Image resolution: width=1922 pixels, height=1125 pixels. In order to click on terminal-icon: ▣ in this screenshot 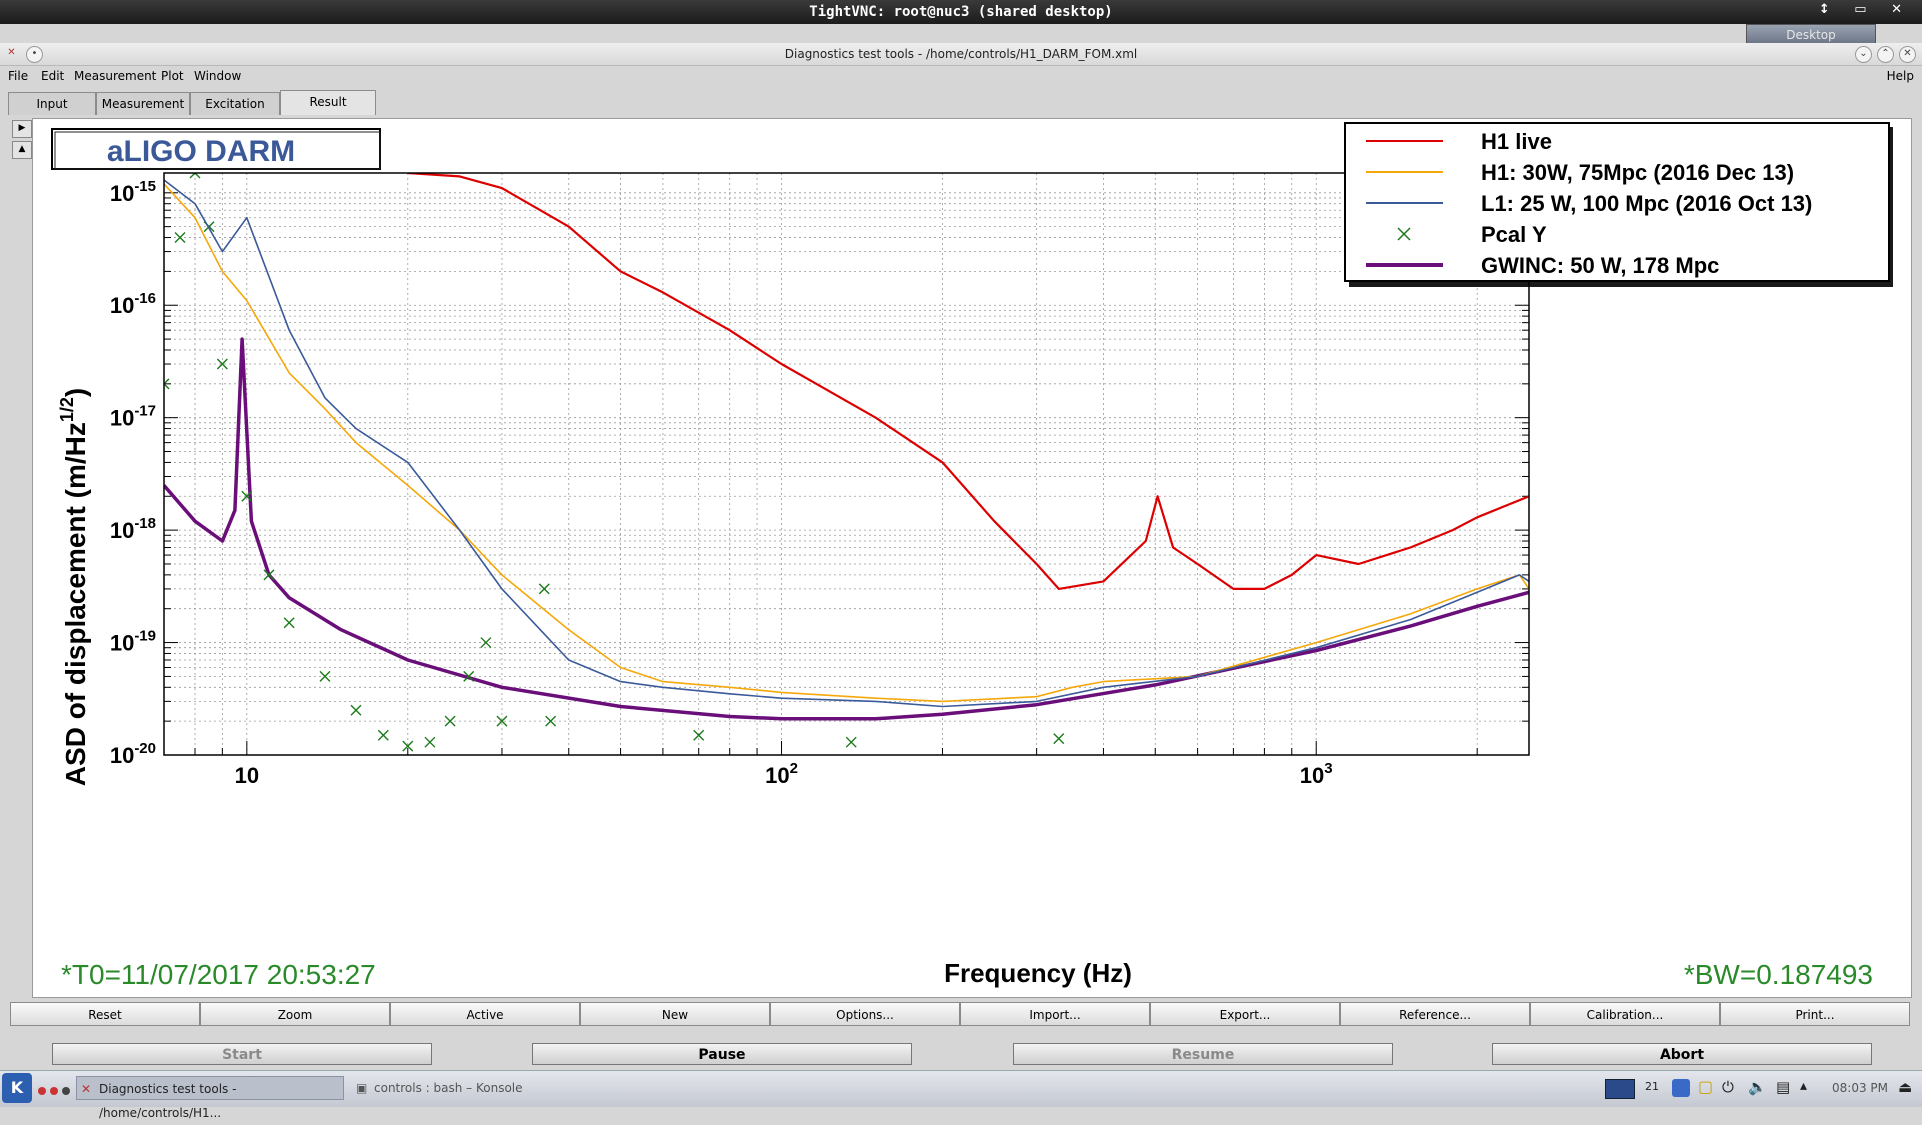, I will do `click(362, 1088)`.